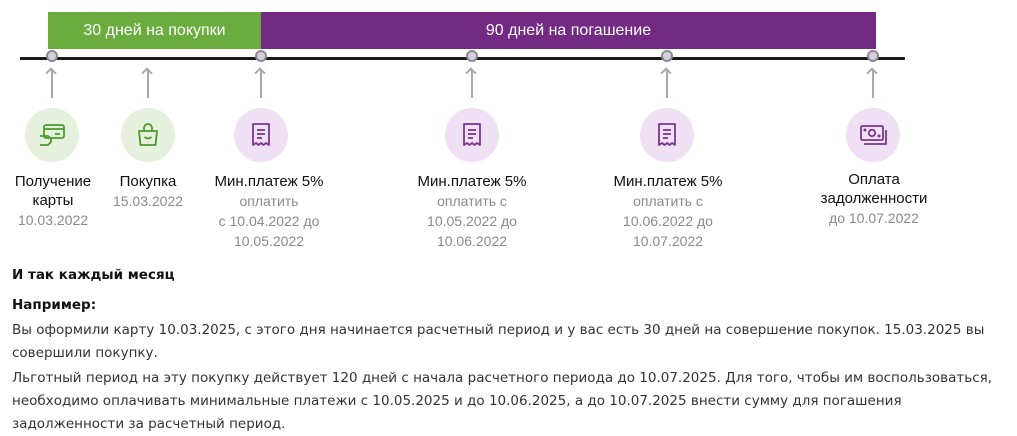 The width and height of the screenshot is (1017, 436). I want to click on purchase-period-label: 30 дней на покупки, so click(154, 30).